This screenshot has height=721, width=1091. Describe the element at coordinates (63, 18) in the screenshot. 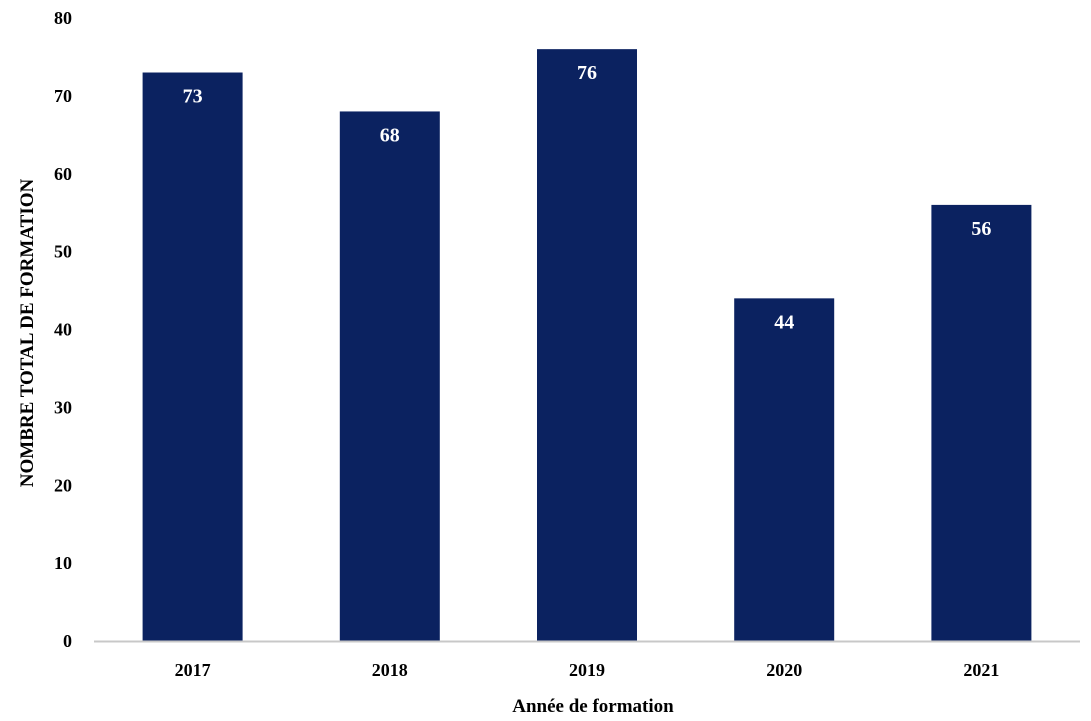

I see `y-tick-label: 80` at that location.